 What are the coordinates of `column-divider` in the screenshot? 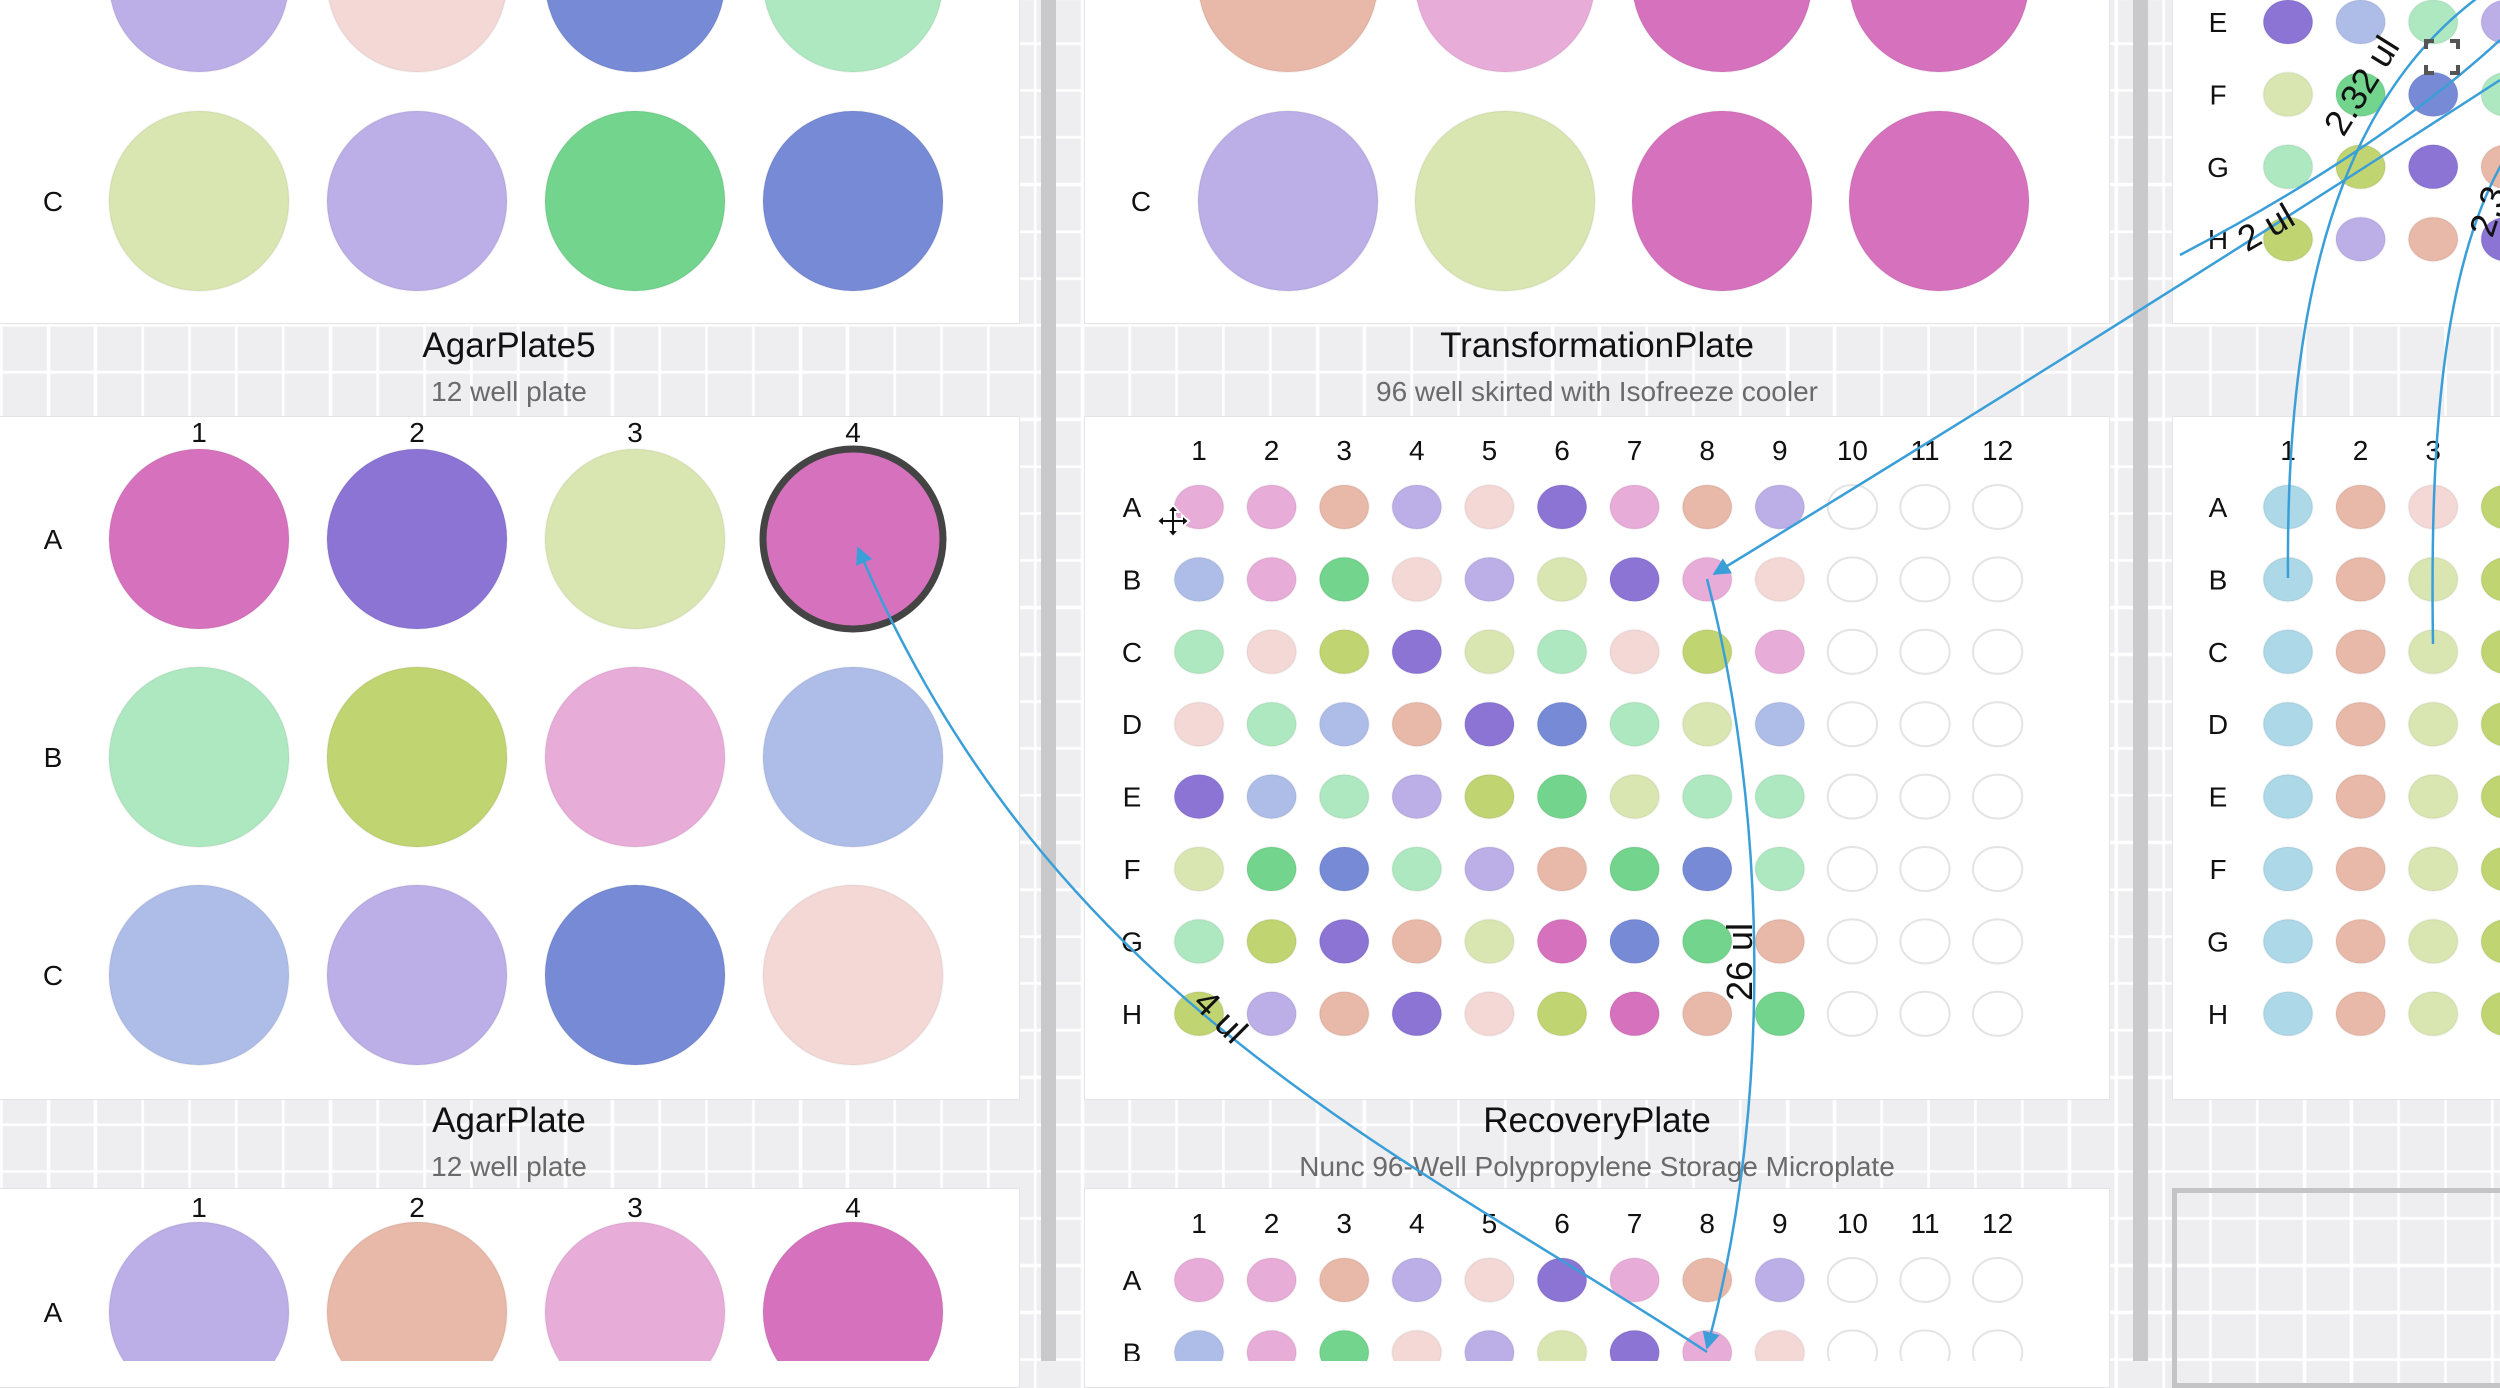 It's located at (2140, 680).